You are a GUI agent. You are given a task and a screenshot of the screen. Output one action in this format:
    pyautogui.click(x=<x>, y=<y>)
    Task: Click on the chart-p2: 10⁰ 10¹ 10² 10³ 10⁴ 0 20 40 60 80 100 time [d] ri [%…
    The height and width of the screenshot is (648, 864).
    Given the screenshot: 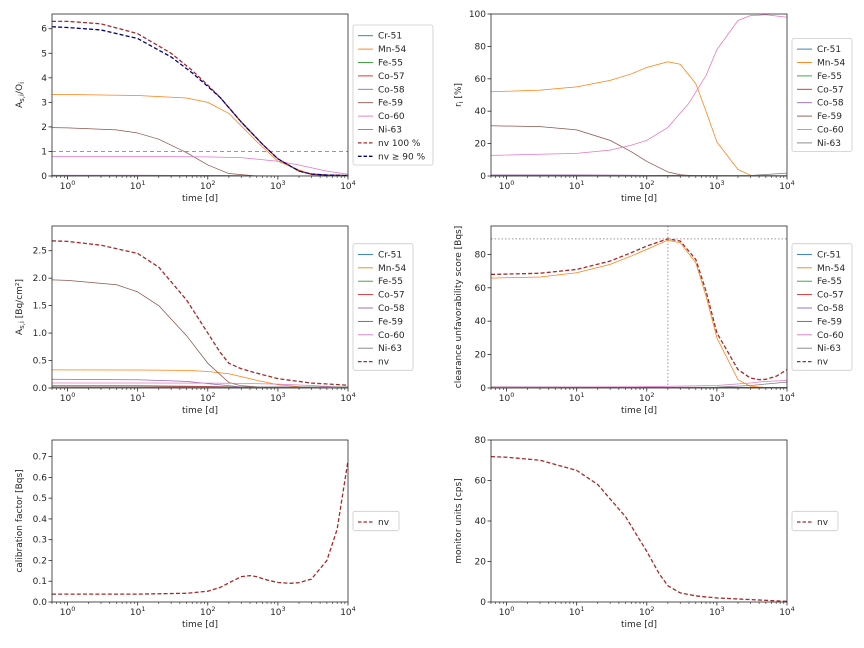 What is the action you would take?
    pyautogui.click(x=653, y=107)
    